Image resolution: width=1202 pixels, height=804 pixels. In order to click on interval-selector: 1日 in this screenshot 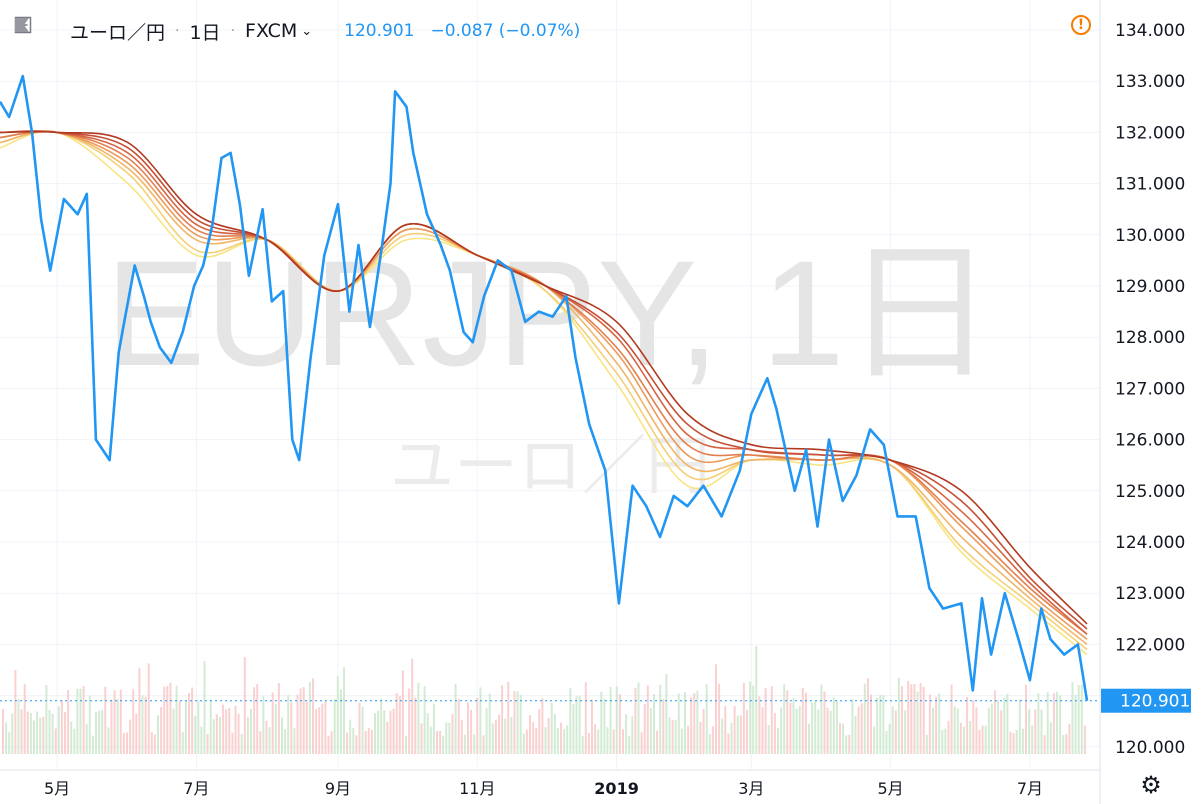, I will do `click(205, 32)`.